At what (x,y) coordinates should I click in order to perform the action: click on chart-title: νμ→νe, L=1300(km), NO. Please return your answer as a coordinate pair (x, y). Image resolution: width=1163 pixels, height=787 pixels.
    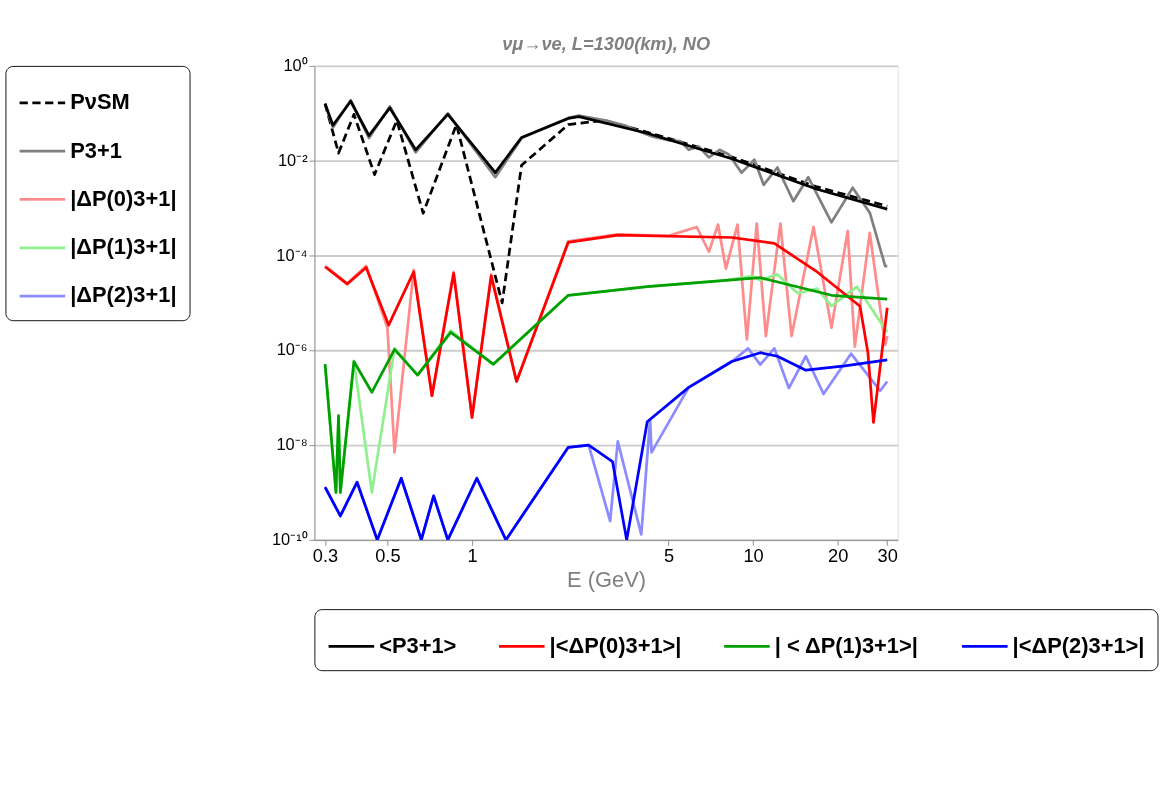
    Looking at the image, I should click on (606, 44).